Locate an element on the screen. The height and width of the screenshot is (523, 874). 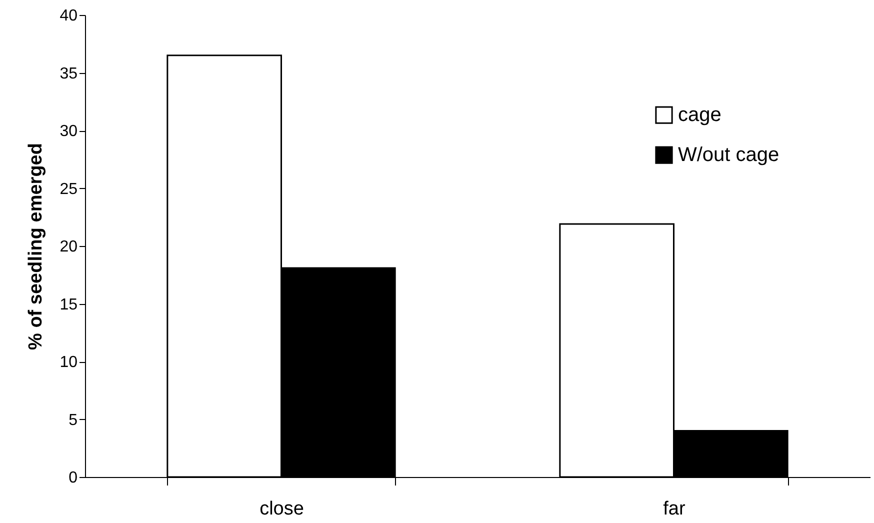
legend-label: cage is located at coordinates (700, 115).